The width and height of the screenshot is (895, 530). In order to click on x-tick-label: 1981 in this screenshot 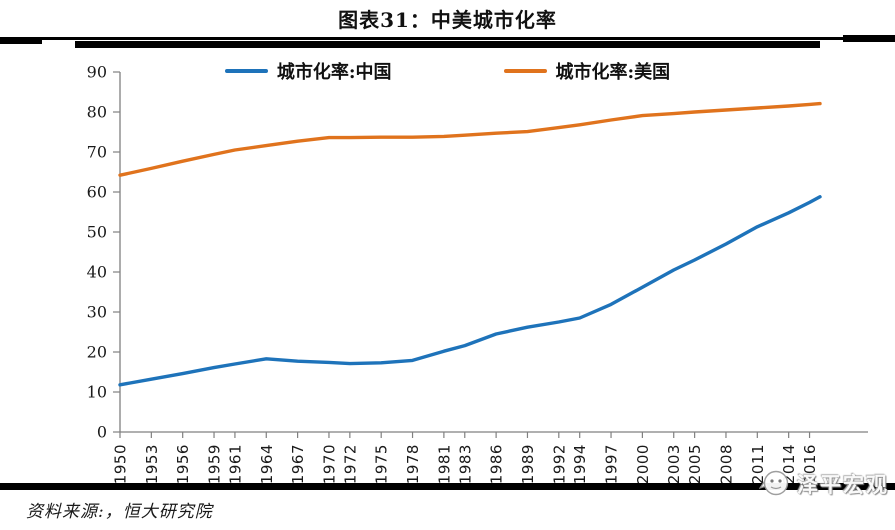, I will do `click(444, 464)`.